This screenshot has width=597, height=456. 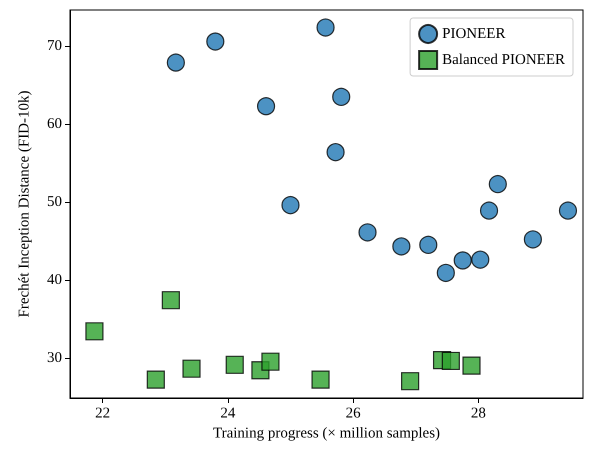 What do you see at coordinates (504, 60) in the screenshot?
I see `legend-label: Balanced PIONEER` at bounding box center [504, 60].